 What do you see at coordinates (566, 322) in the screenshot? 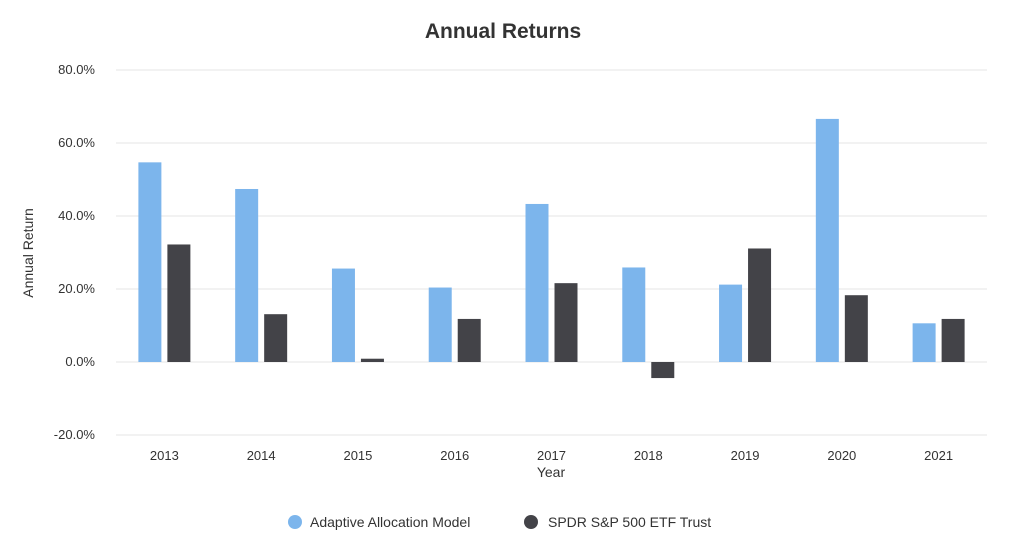
I see `bar-spdr-sp500-2017` at bounding box center [566, 322].